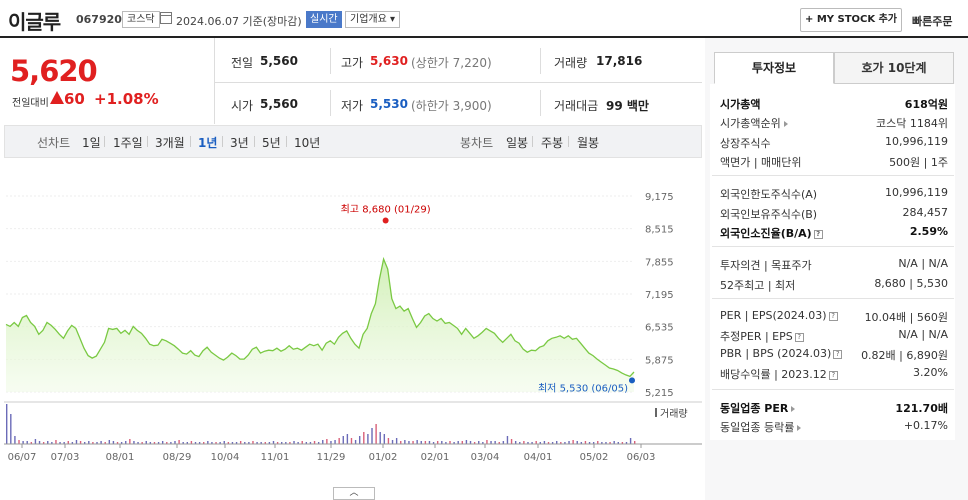 This screenshot has height=500, width=968. I want to click on market-cap-value: 618억원, so click(926, 104).